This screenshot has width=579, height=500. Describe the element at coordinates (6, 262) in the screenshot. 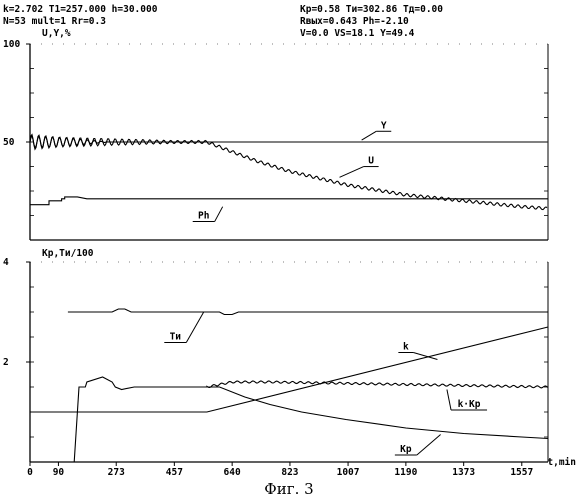

I see `y-tick-label-bottom-4: 4` at that location.